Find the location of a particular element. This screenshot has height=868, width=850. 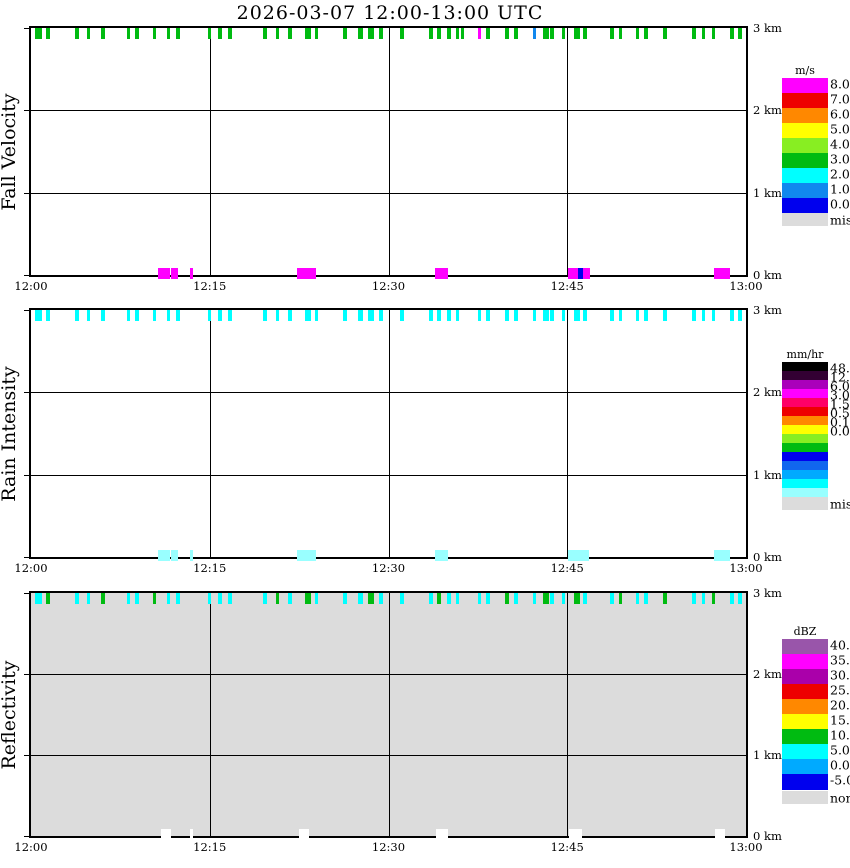

x-axis-label: 12:45 is located at coordinates (567, 286).